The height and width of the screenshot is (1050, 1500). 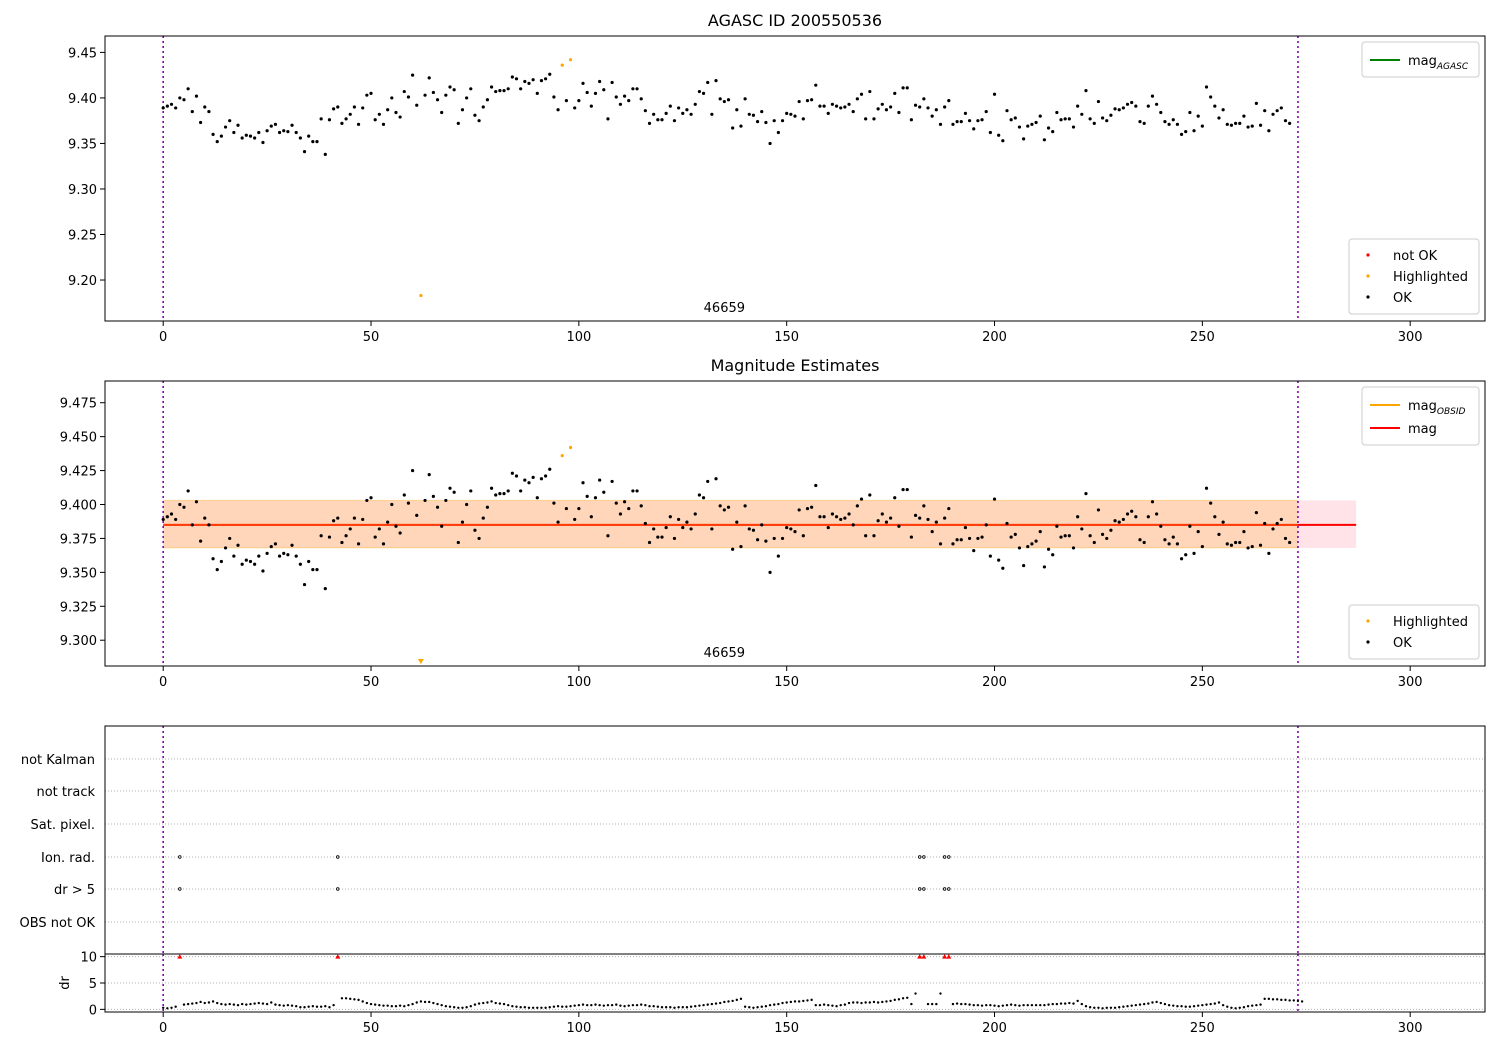 I want to click on flag-point, so click(x=924, y=889).